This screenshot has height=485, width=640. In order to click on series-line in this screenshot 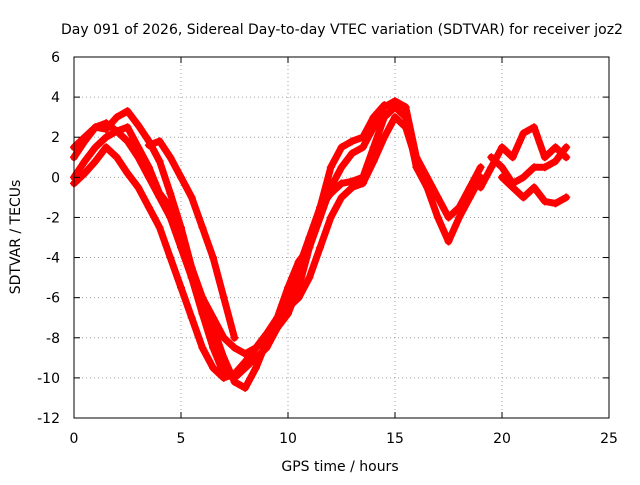, I will do `click(528, 165)`.